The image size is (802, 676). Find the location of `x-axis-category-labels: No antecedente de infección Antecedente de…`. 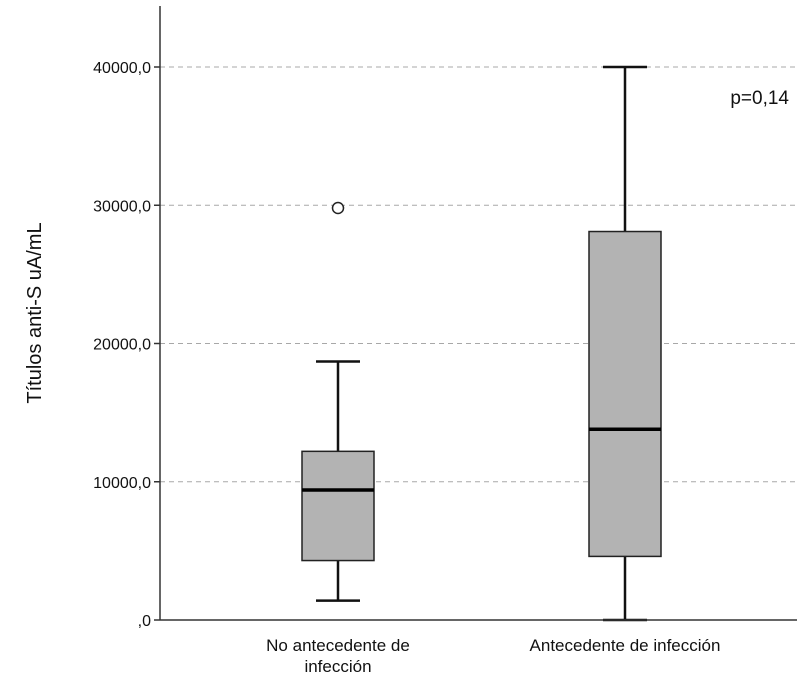

x-axis-category-labels: No antecedente de infección Antecedente de… is located at coordinates (493, 656).